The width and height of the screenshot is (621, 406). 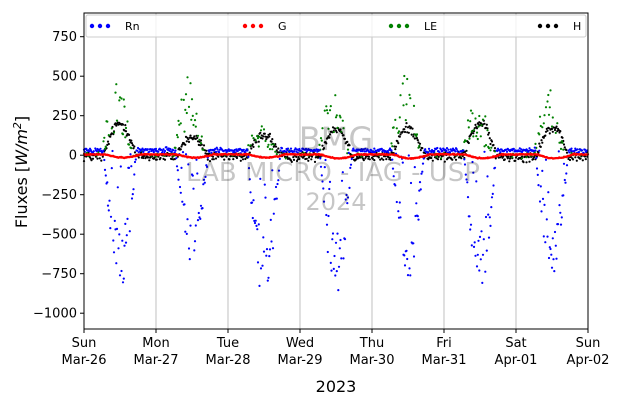 I want to click on x-tick-label: Apr-02, so click(x=588, y=360).